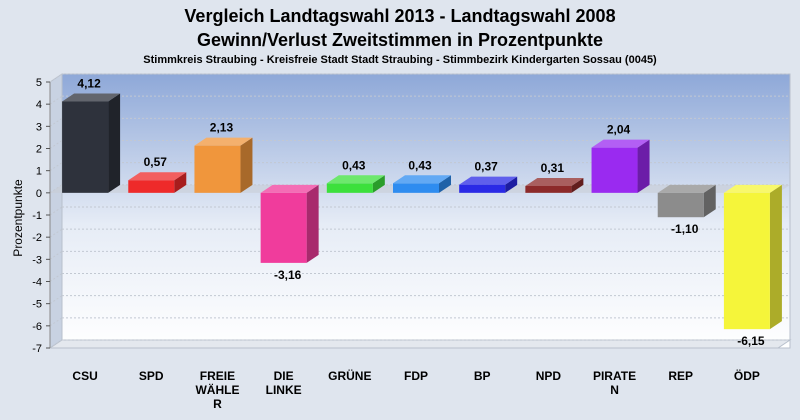  I want to click on y-tick-label: -6, so click(37, 327).